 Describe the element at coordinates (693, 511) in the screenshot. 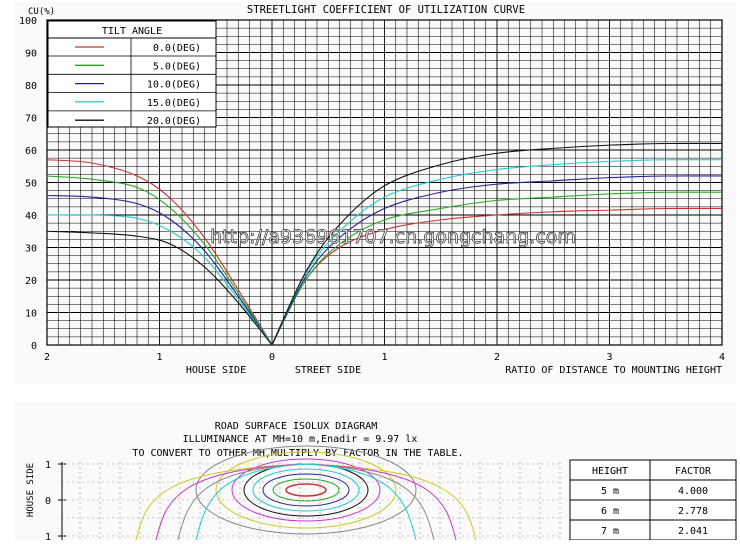

I see `table-cell: 2.778` at that location.